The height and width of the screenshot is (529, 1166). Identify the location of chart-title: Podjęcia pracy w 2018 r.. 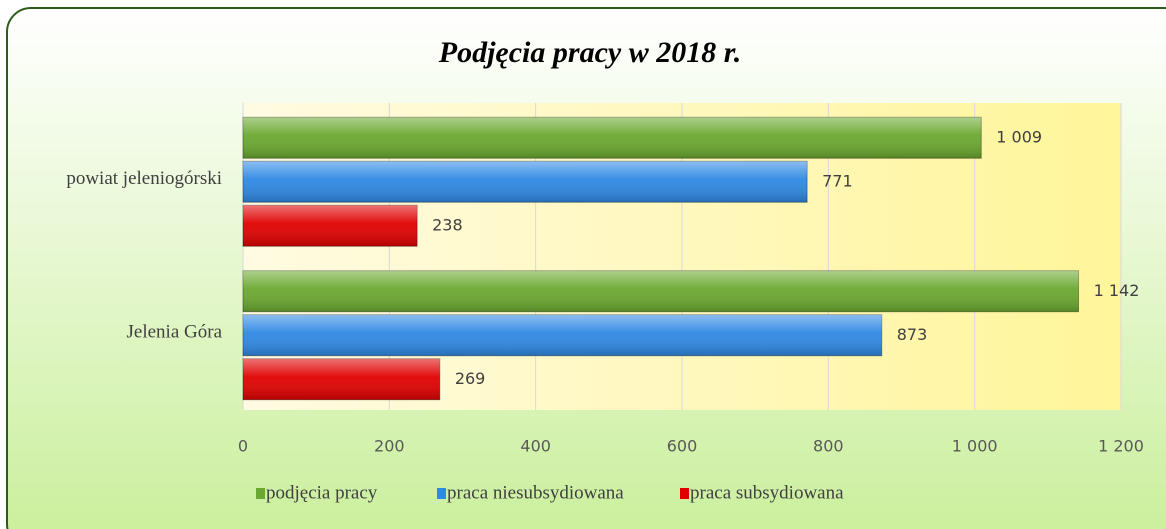
(589, 52).